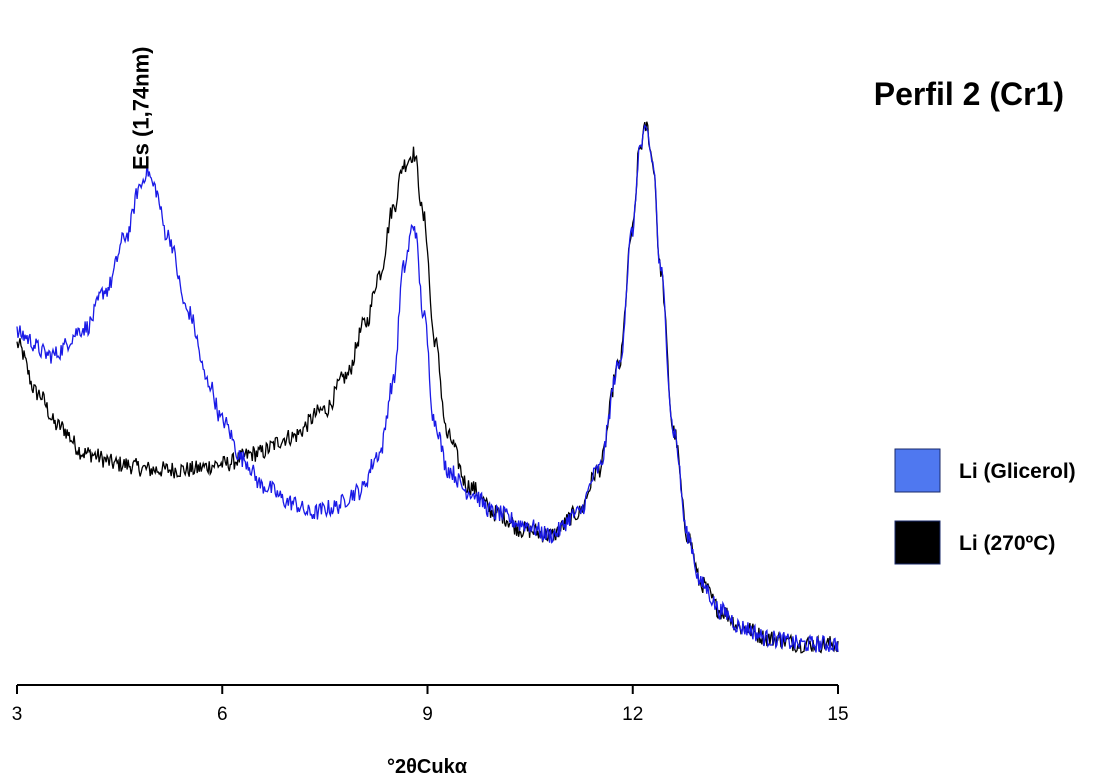 This screenshot has width=1118, height=780. Describe the element at coordinates (427, 767) in the screenshot. I see `x-axis-title: °2θCukα` at that location.